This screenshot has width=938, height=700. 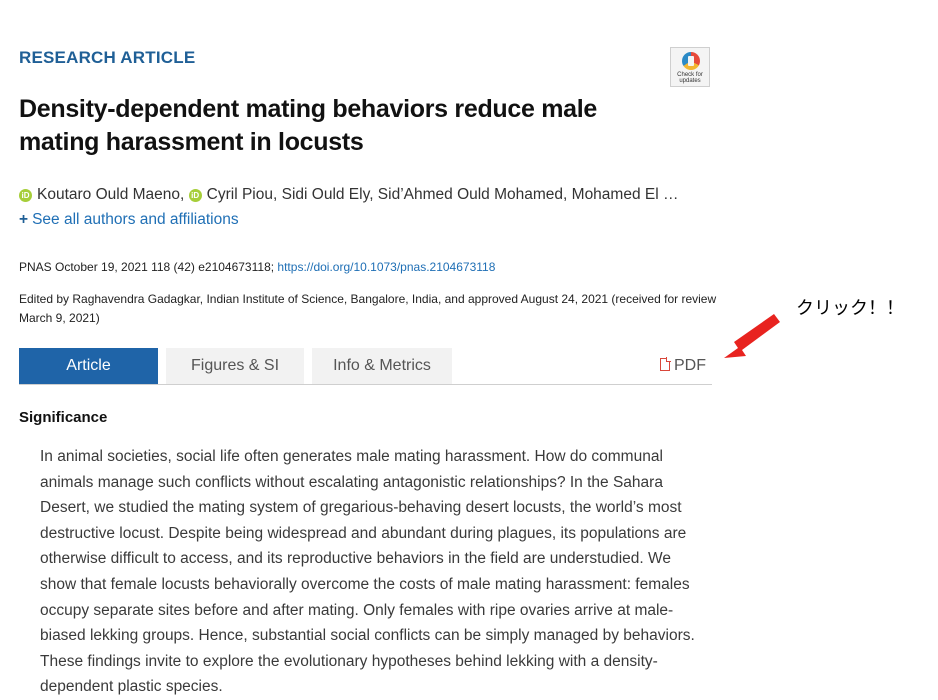 What do you see at coordinates (135, 219) in the screenshot?
I see `see-all-authors-label: See all authors and affiliations` at bounding box center [135, 219].